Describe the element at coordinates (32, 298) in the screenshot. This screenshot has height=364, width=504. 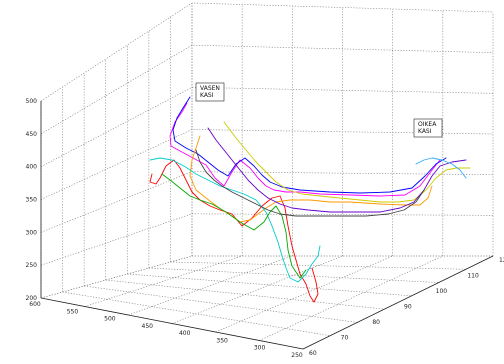
I see `z-tick-label: 200` at that location.